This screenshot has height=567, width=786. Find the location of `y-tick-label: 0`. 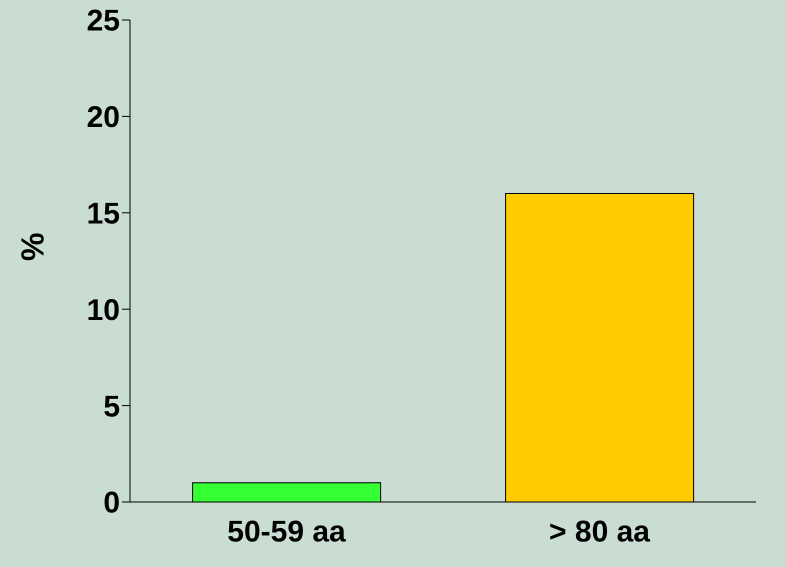

y-tick-label: 0 is located at coordinates (111, 503).